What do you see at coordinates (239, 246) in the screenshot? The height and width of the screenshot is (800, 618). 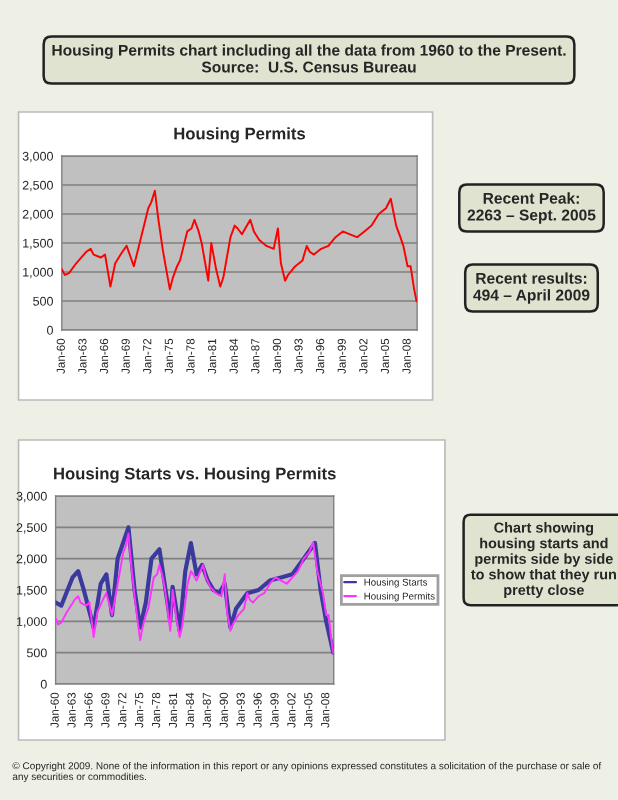 I see `line-series` at bounding box center [239, 246].